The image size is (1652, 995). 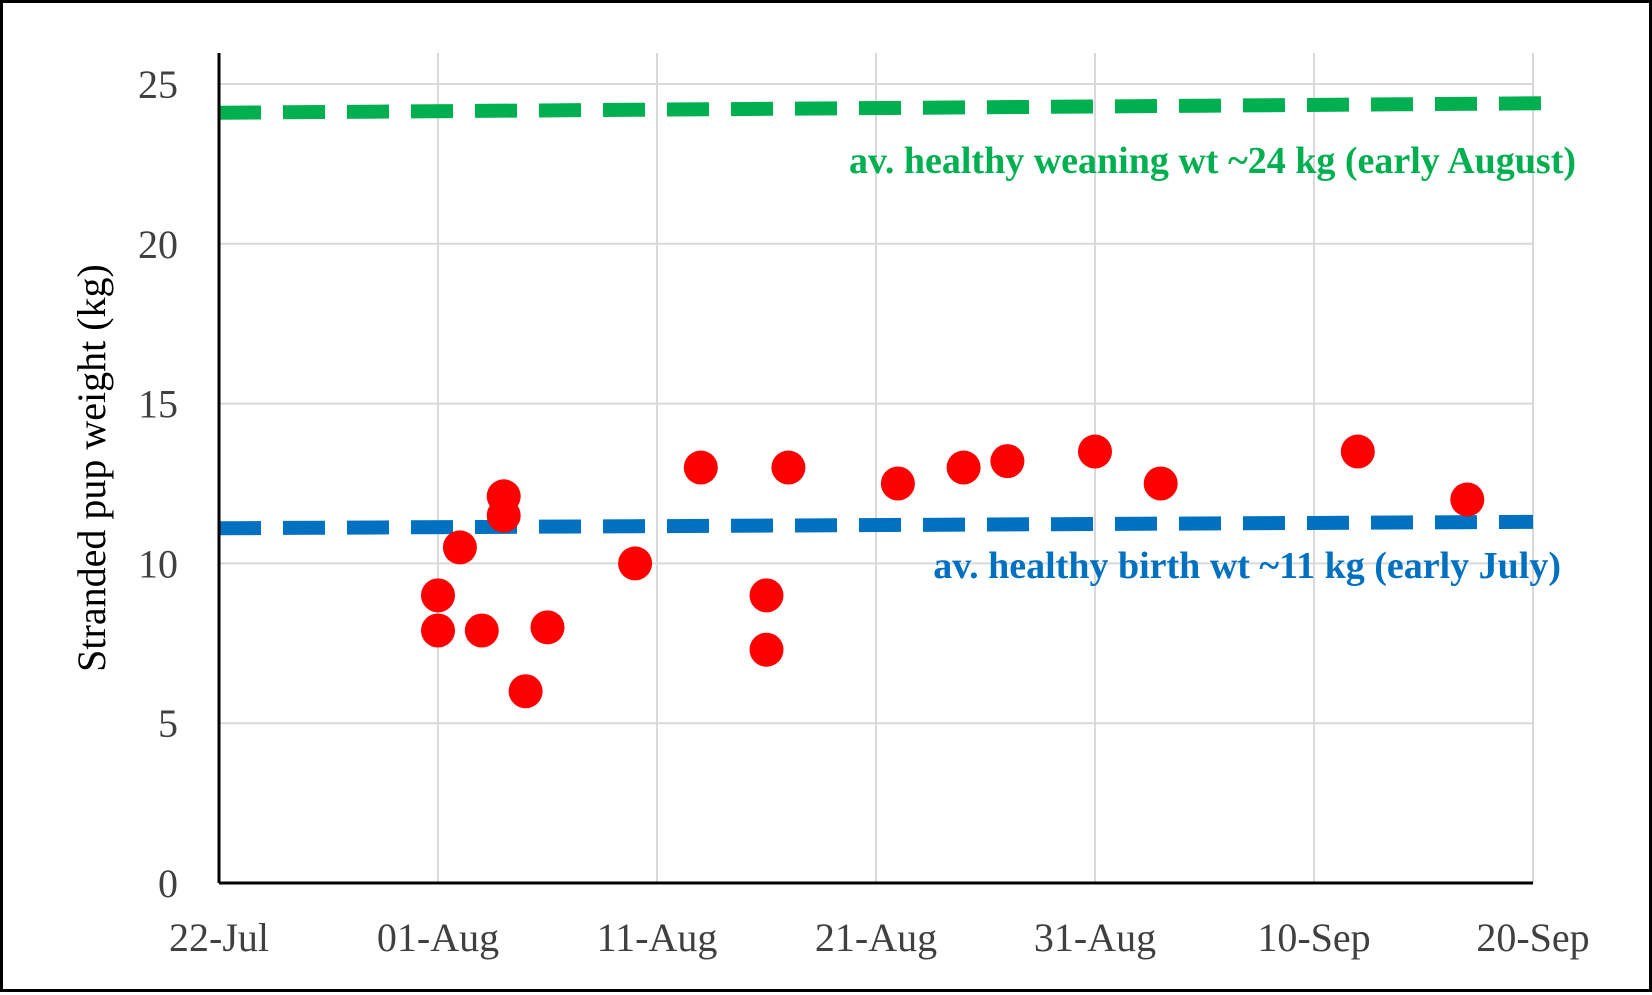 I want to click on y-axis-title: Stranded pup weight (kg), so click(x=91, y=468).